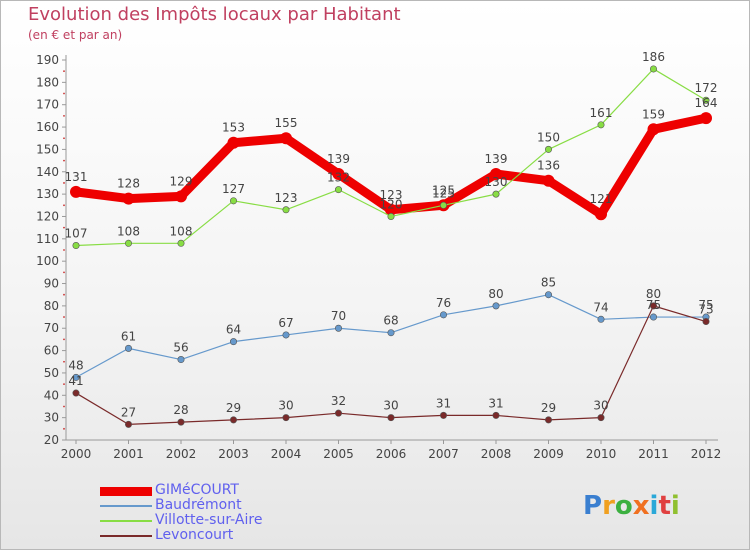 The height and width of the screenshot is (550, 750). I want to click on data-label: 139, so click(338, 159).